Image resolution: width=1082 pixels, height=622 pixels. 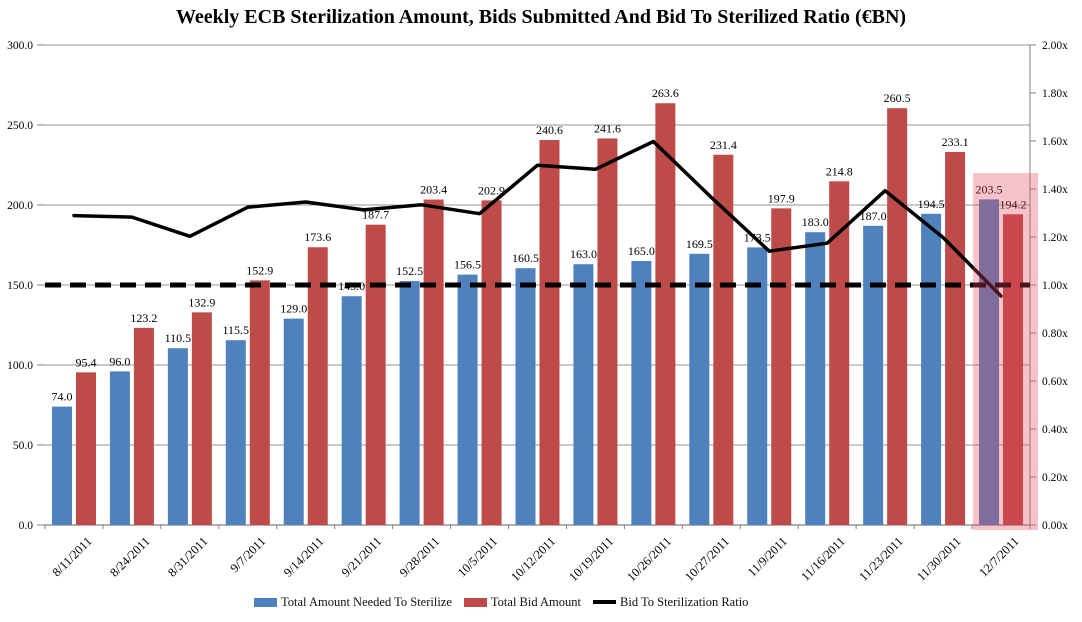 What do you see at coordinates (839, 171) in the screenshot?
I see `bar-value-label: 214.8` at bounding box center [839, 171].